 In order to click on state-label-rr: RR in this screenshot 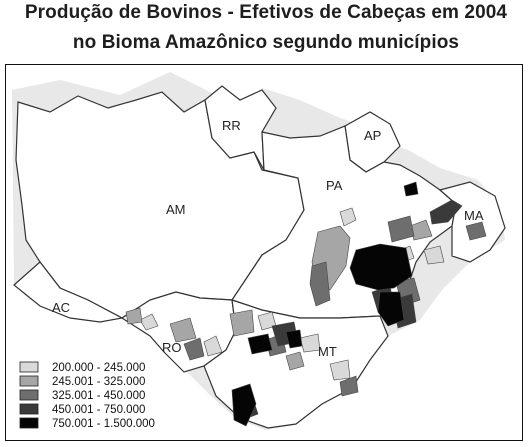, I will do `click(231, 125)`.